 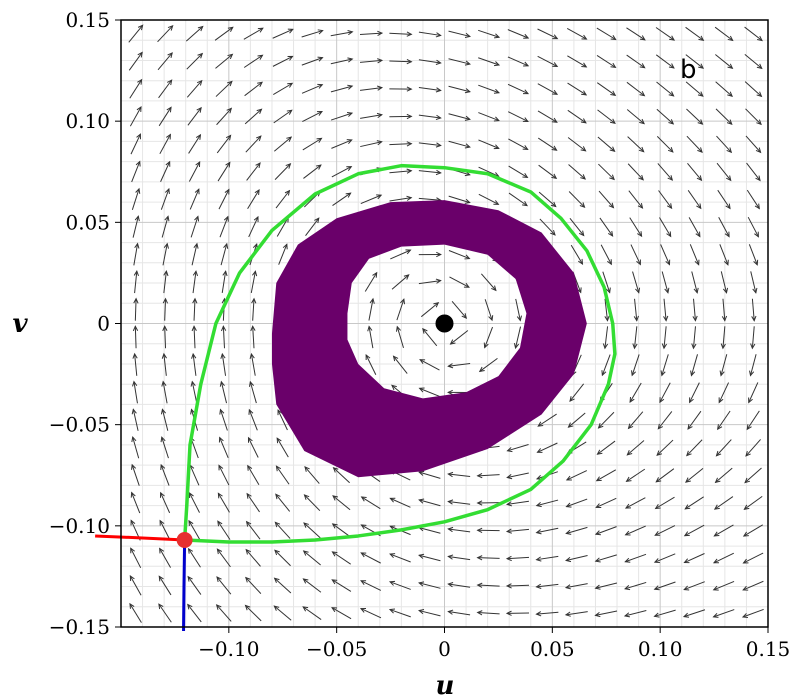 What do you see at coordinates (79, 425) in the screenshot?
I see `y-tick-label: −0.05` at bounding box center [79, 425].